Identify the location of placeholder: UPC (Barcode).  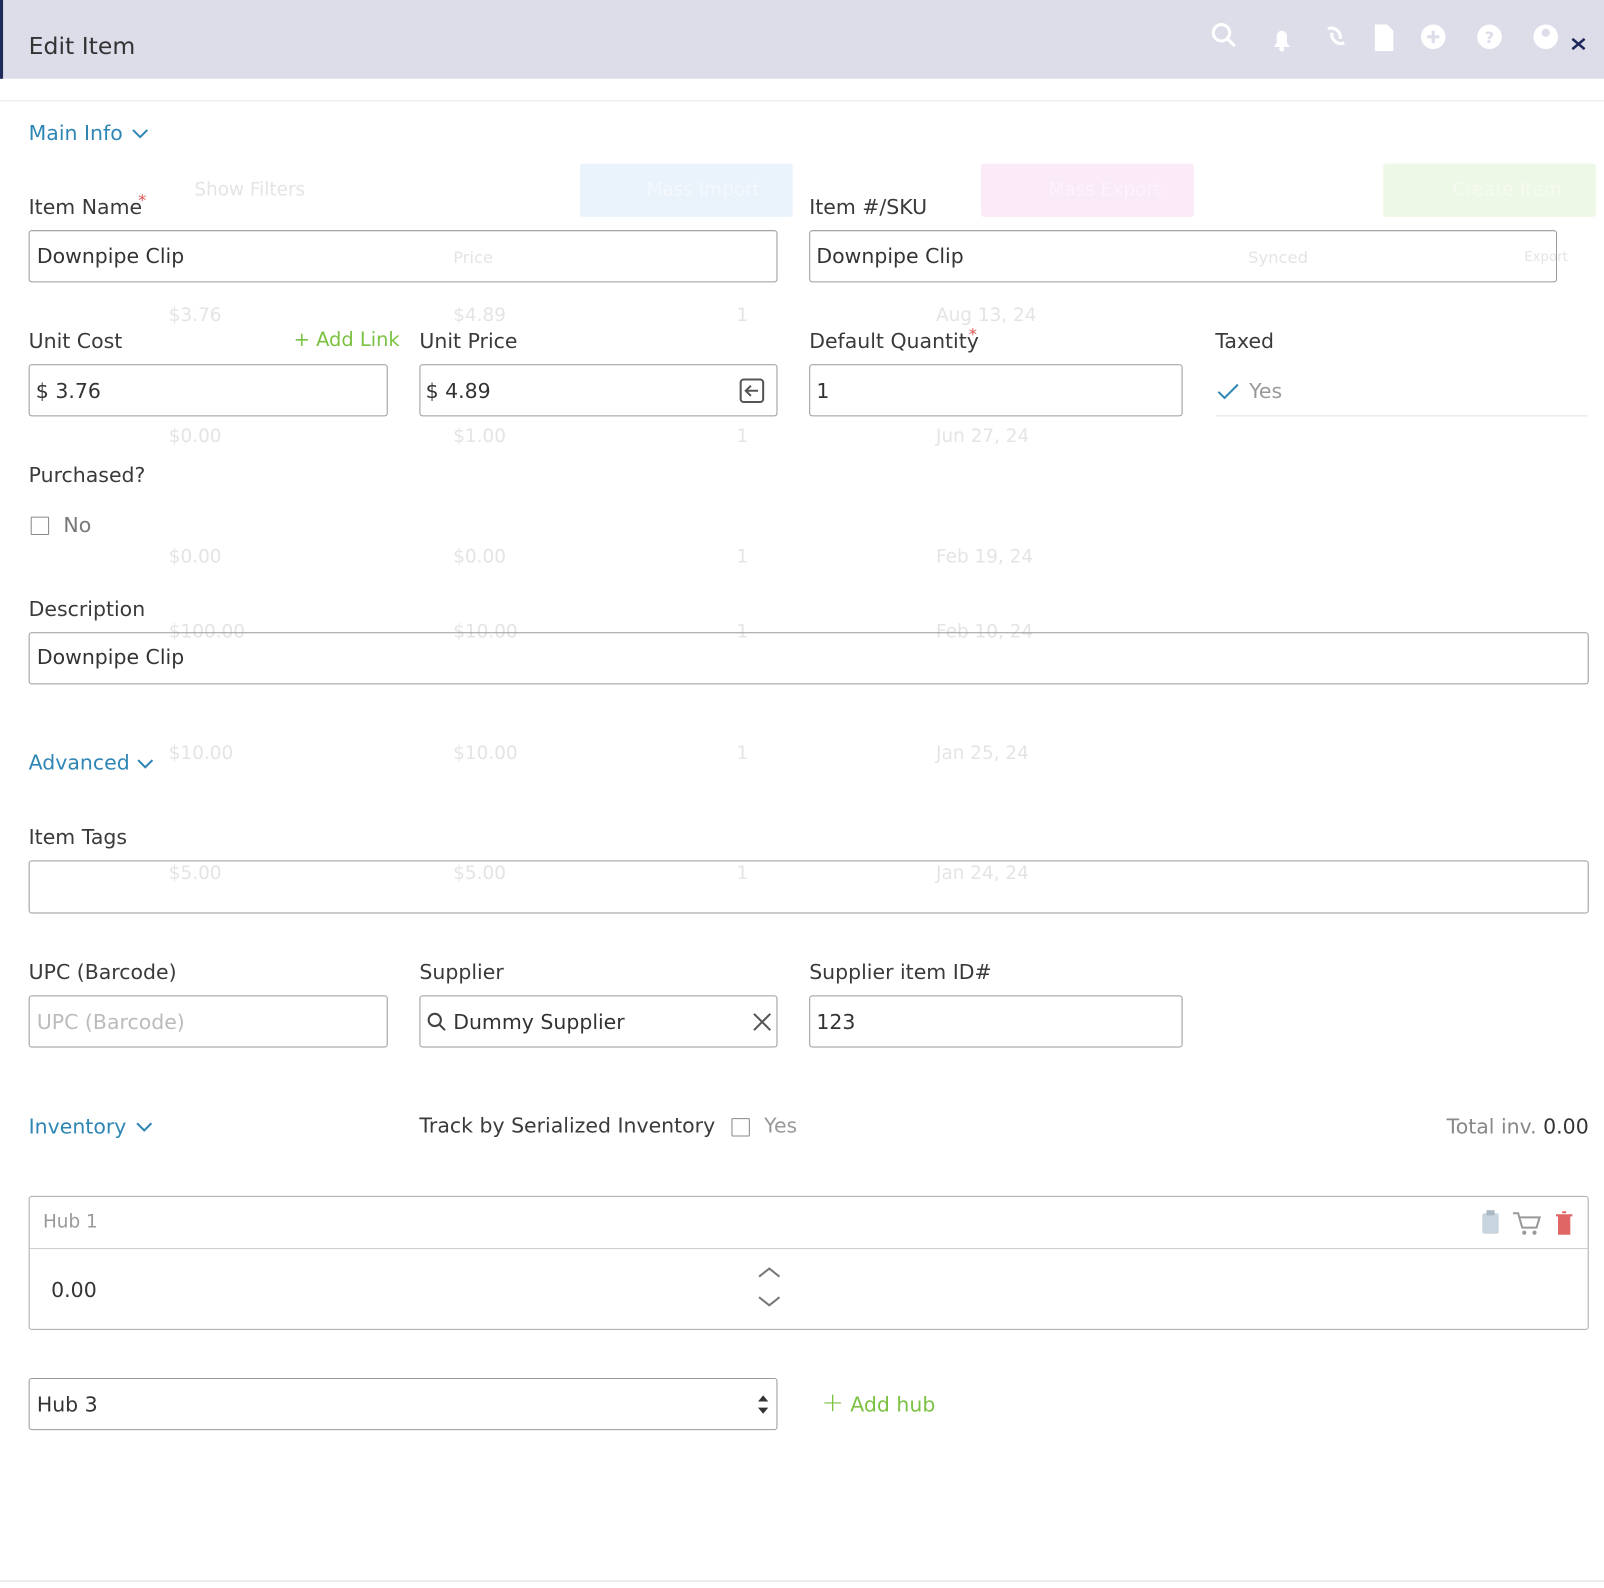
(110, 1022).